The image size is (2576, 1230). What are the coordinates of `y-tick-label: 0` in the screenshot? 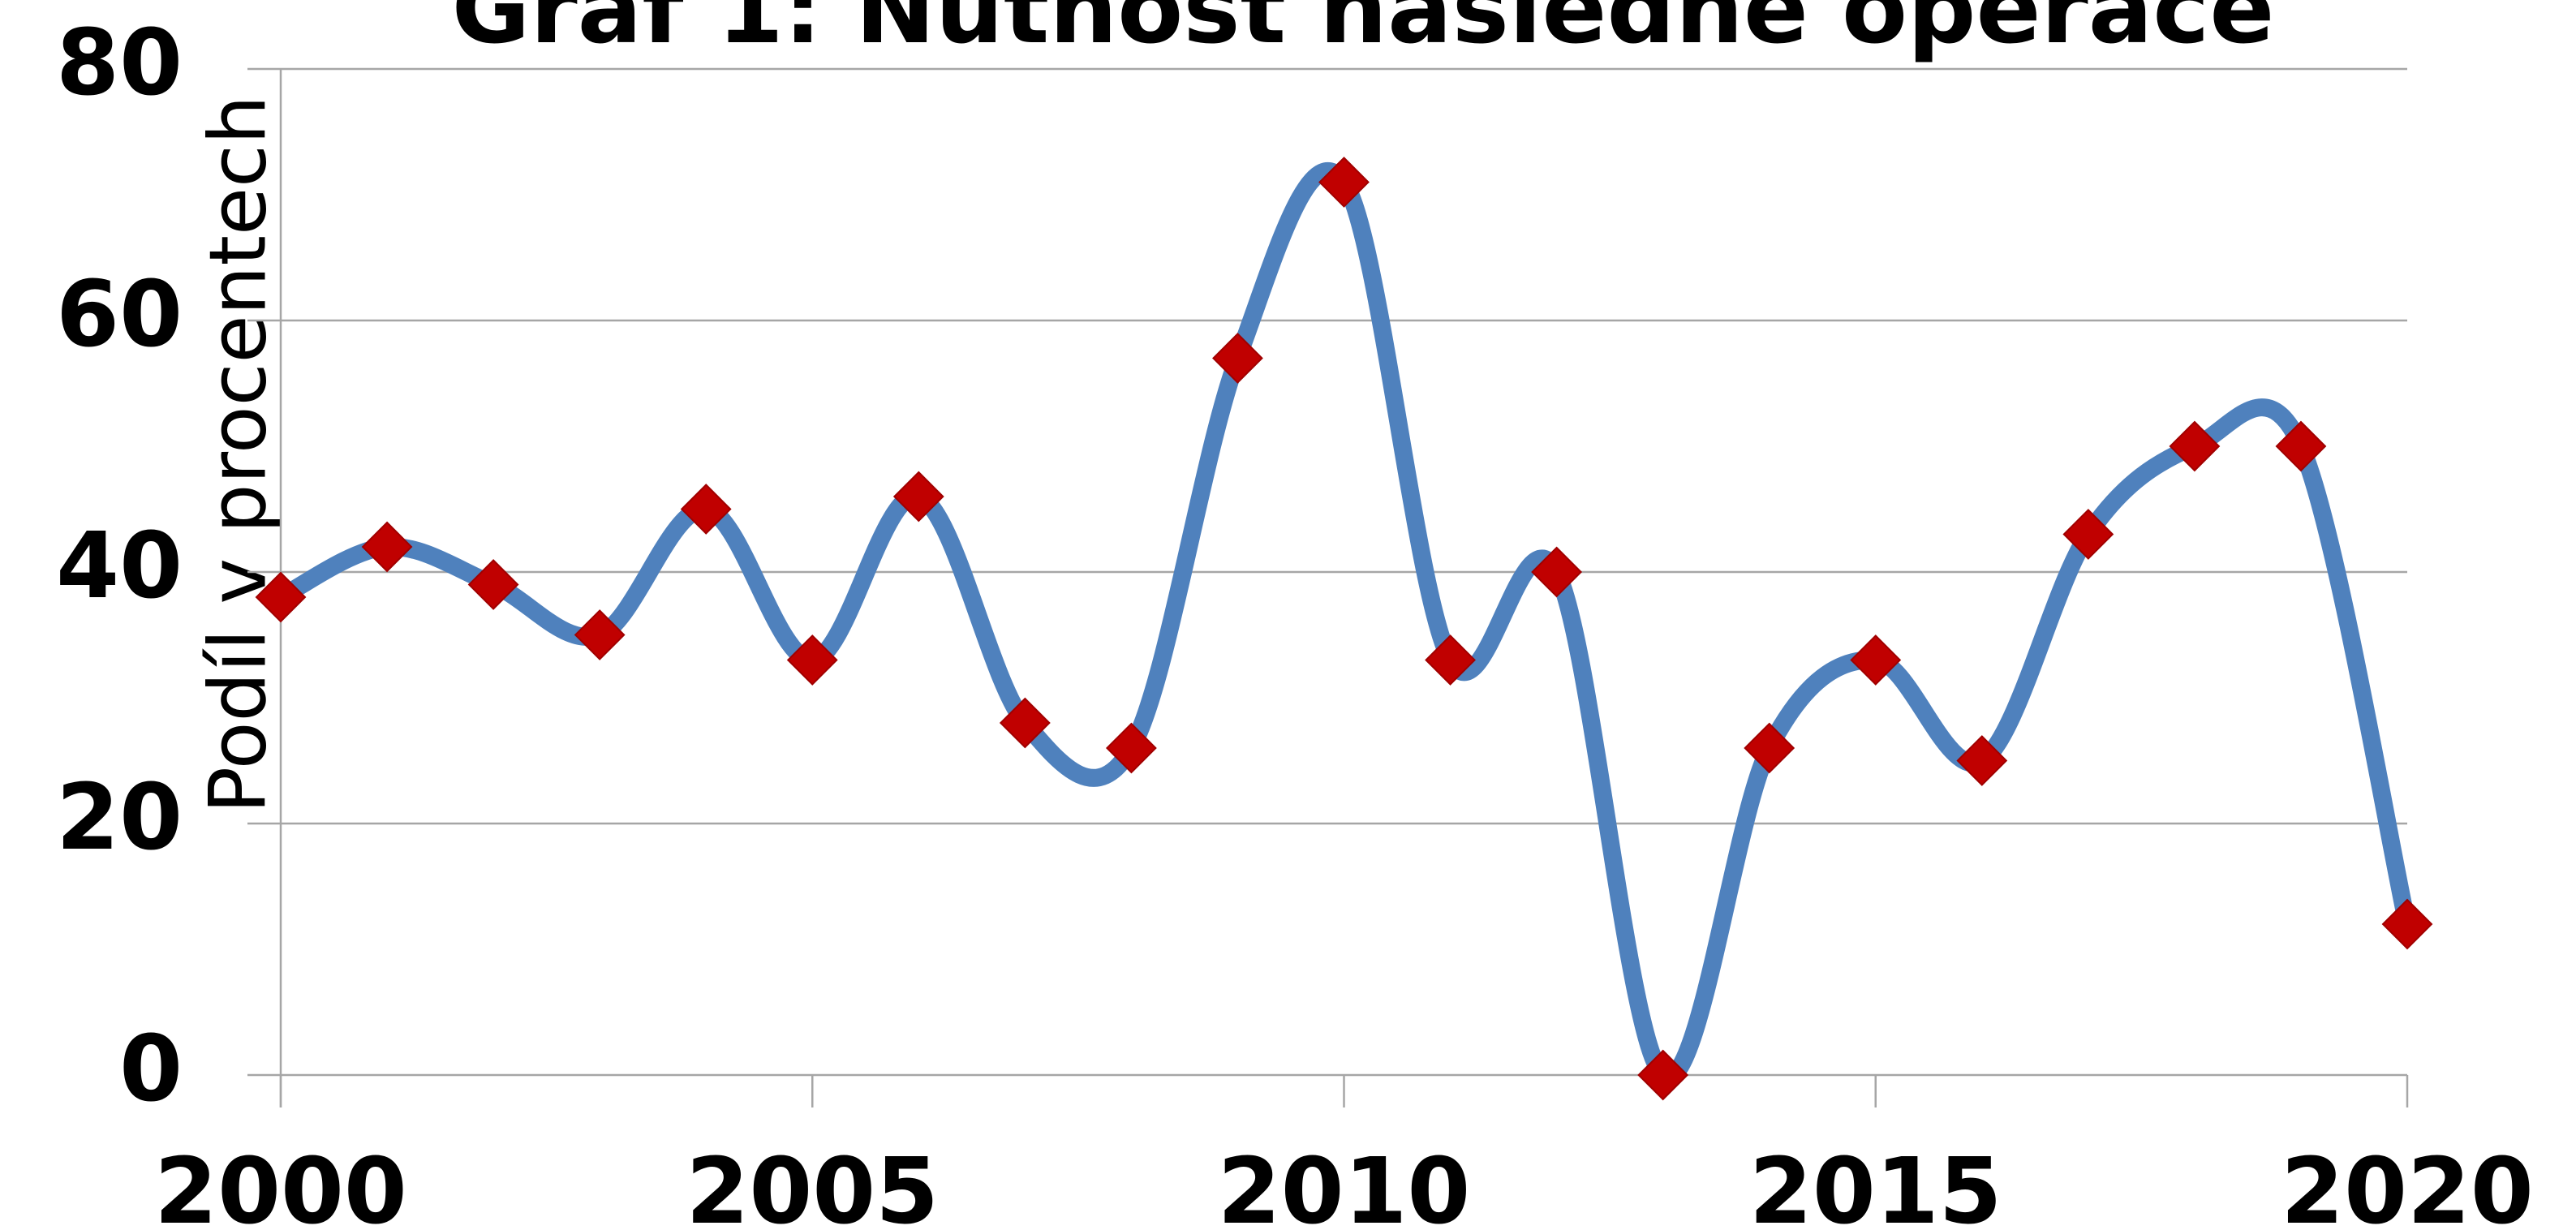 It's located at (151, 1069).